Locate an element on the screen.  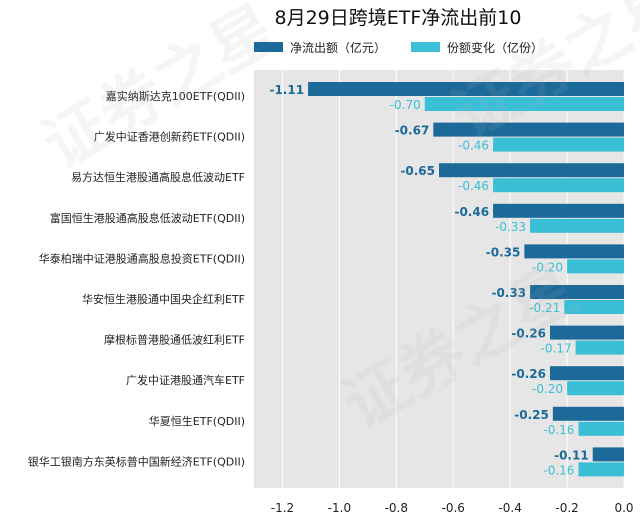
value-label-share-change: -0.17 is located at coordinates (556, 349).